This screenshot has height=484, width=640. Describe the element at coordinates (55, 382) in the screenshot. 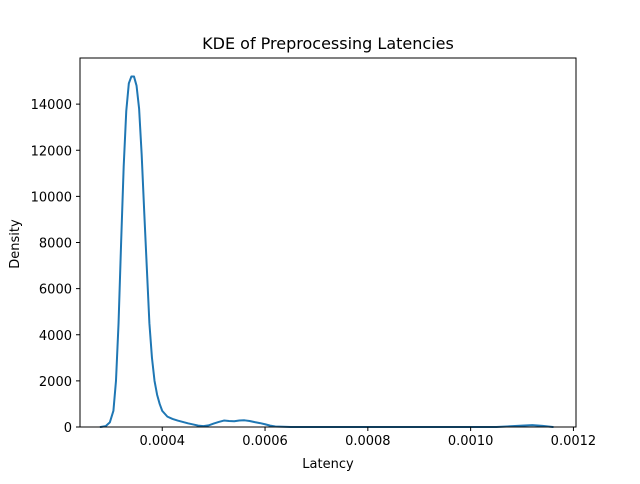

I see `y-tick-label: 2000` at that location.